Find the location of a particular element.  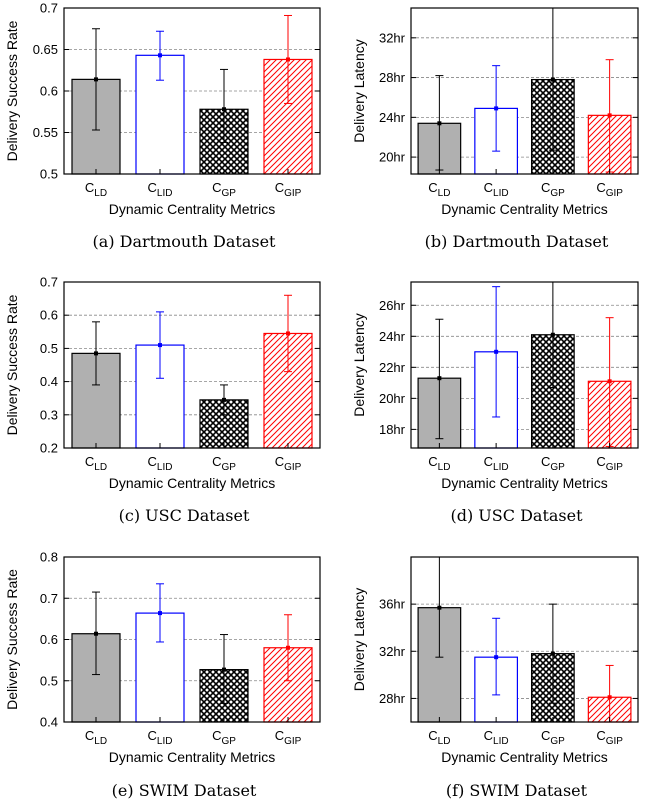

y-tick-label: 24hr is located at coordinates (392, 336).